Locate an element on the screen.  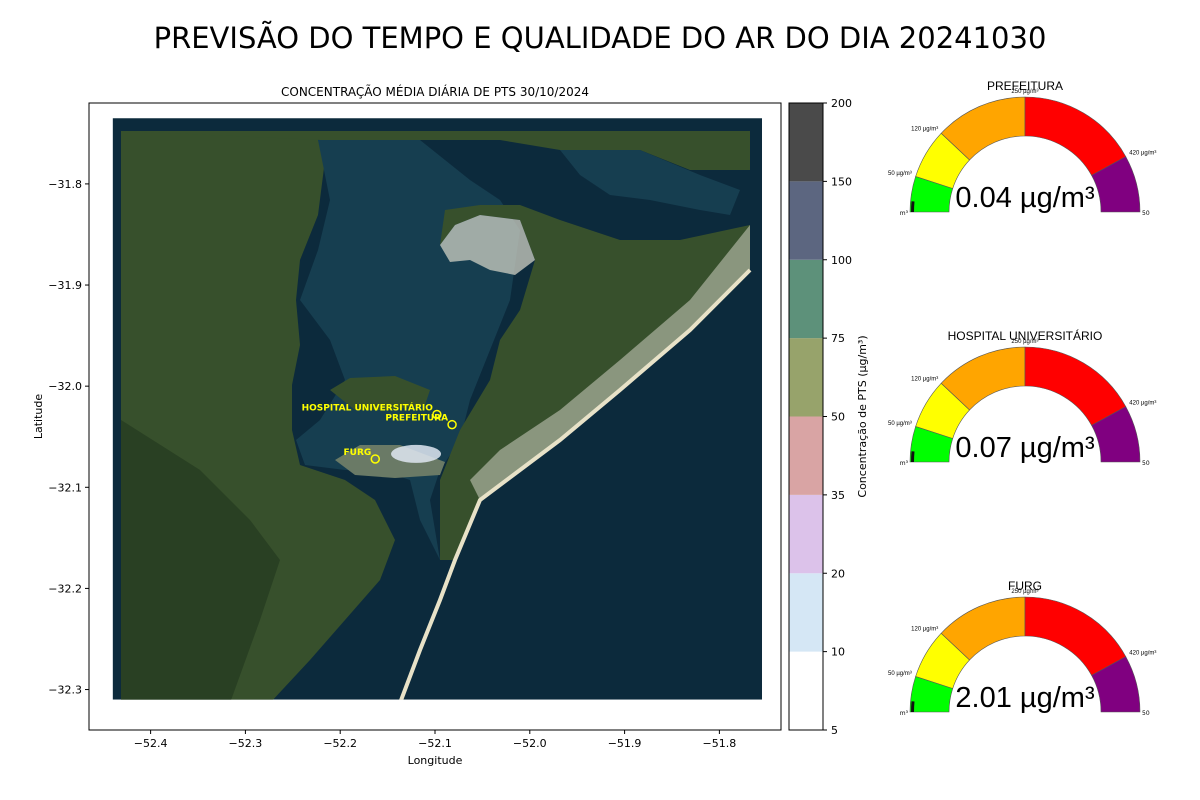
sand-dunes is located at coordinates (487, 245).